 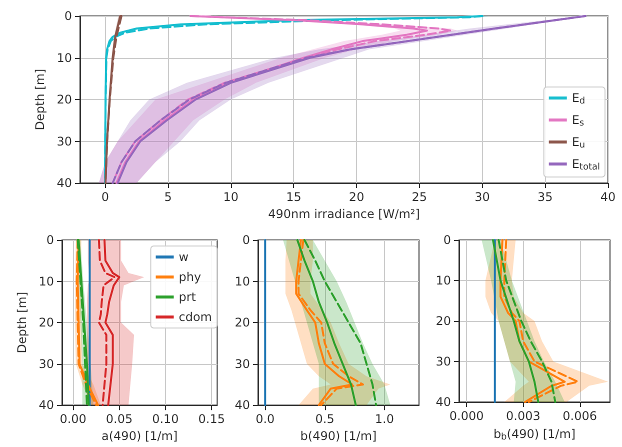 What do you see at coordinates (190, 277) in the screenshot?
I see `legend-label: phy` at bounding box center [190, 277].